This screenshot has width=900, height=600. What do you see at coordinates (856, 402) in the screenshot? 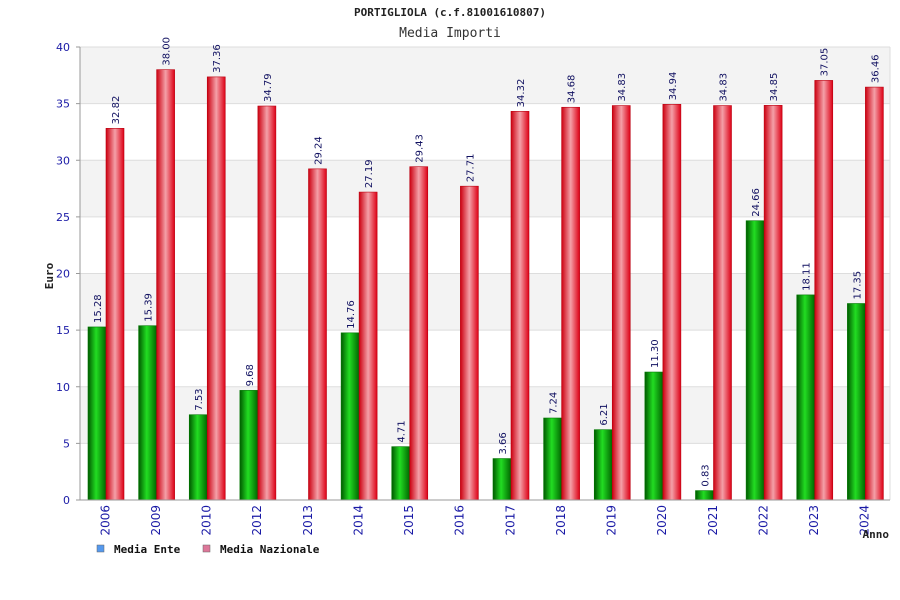
I see `bar-media-ente-2024` at bounding box center [856, 402].